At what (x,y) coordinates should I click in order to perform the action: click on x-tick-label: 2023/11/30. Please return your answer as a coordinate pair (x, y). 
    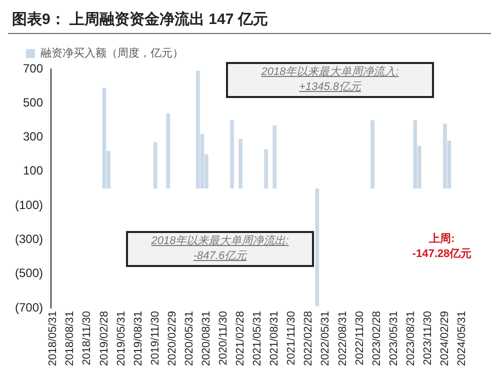
    Looking at the image, I should click on (428, 338).